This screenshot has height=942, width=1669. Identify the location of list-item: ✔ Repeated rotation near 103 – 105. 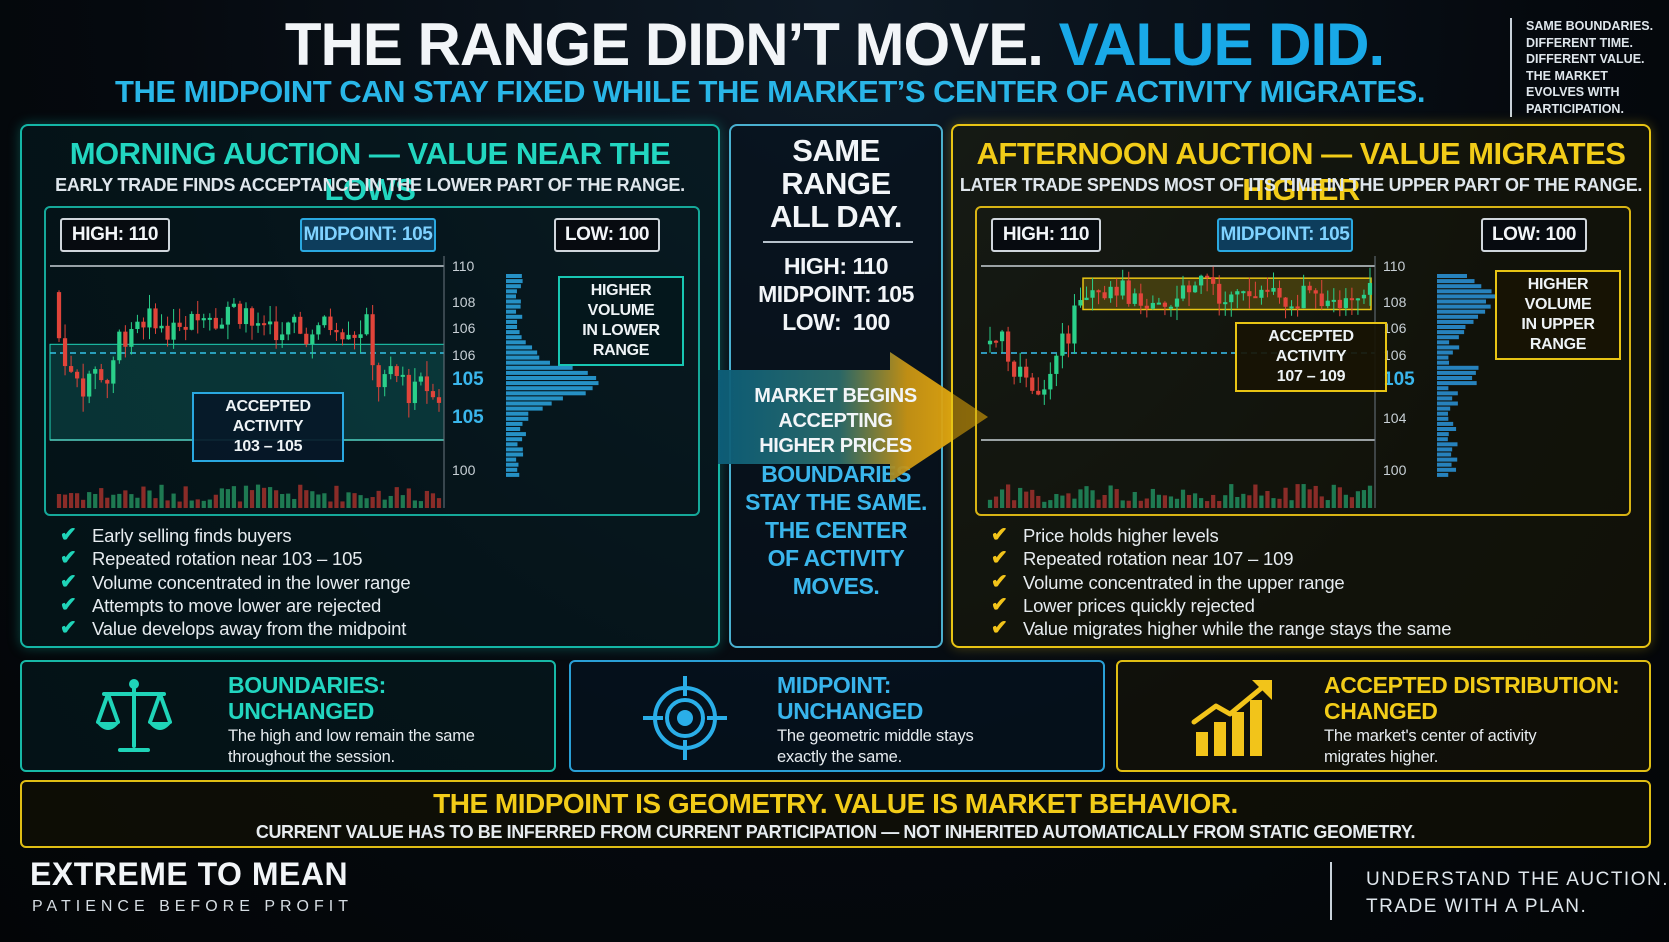
(235, 558).